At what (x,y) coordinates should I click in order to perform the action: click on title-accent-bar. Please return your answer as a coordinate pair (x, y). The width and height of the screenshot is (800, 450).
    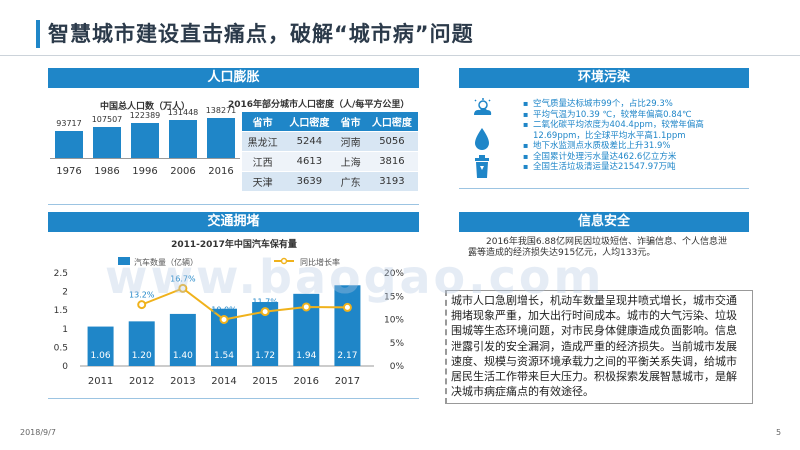
    Looking at the image, I should click on (38, 34).